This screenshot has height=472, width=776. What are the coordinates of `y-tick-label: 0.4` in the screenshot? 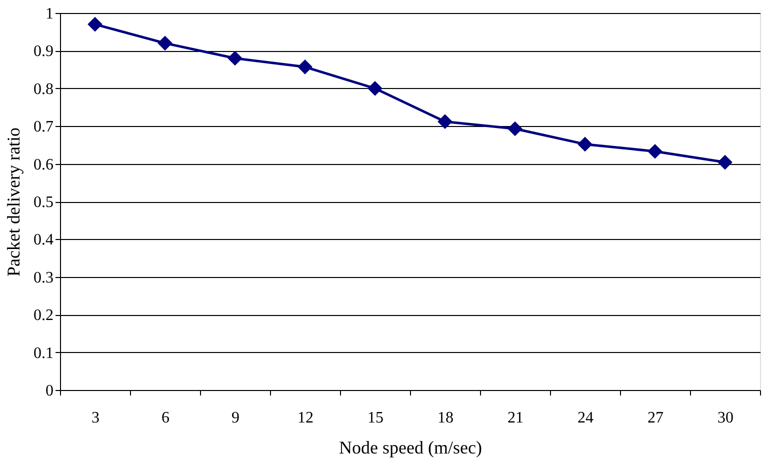 It's located at (44, 240).